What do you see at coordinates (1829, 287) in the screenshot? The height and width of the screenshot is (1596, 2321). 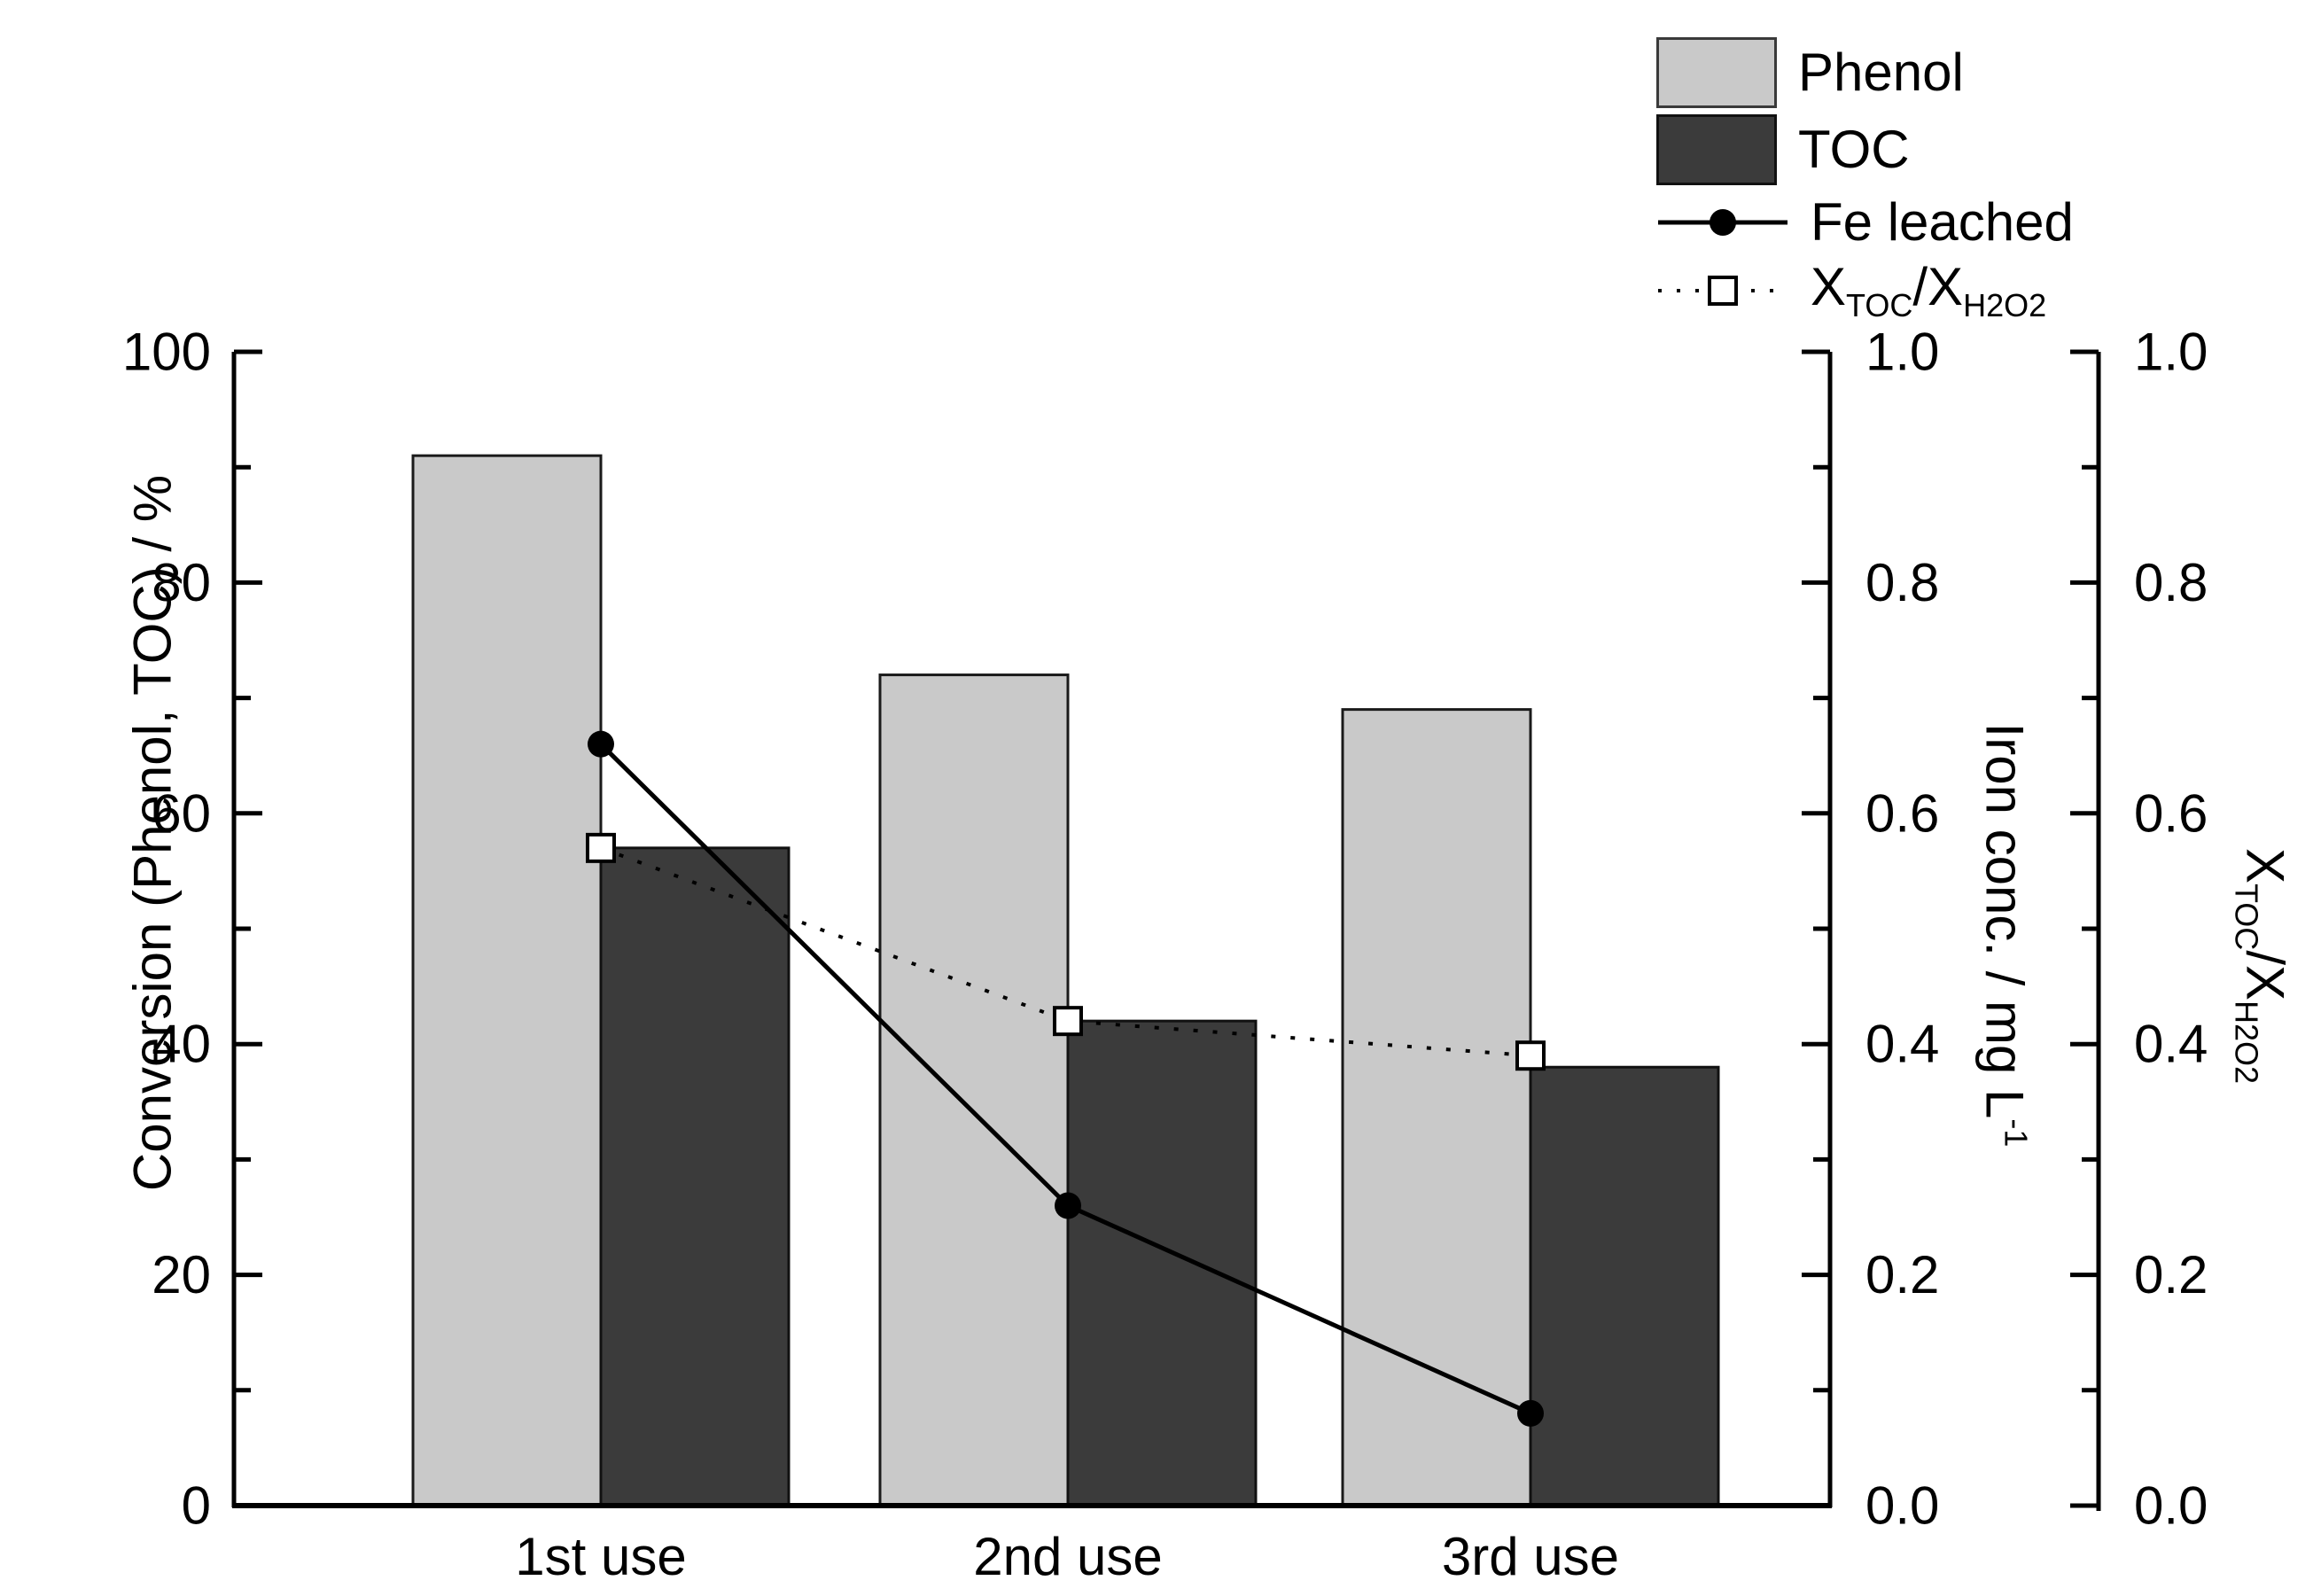 I see `legend-ratio-x1: X` at bounding box center [1829, 287].